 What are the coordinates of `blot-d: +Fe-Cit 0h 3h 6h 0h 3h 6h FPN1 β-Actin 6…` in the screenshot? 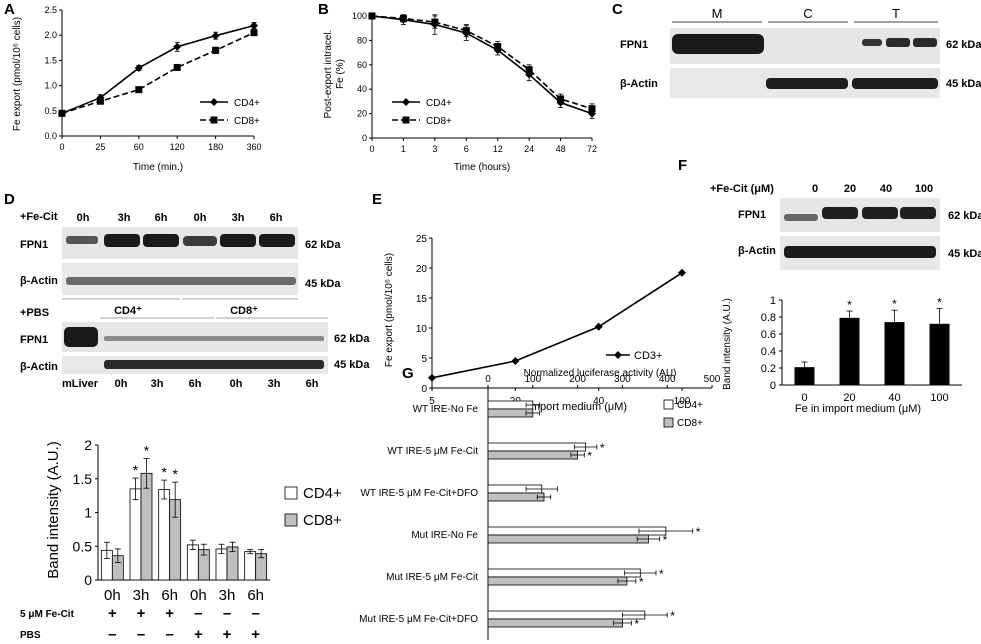 It's located at (195, 300).